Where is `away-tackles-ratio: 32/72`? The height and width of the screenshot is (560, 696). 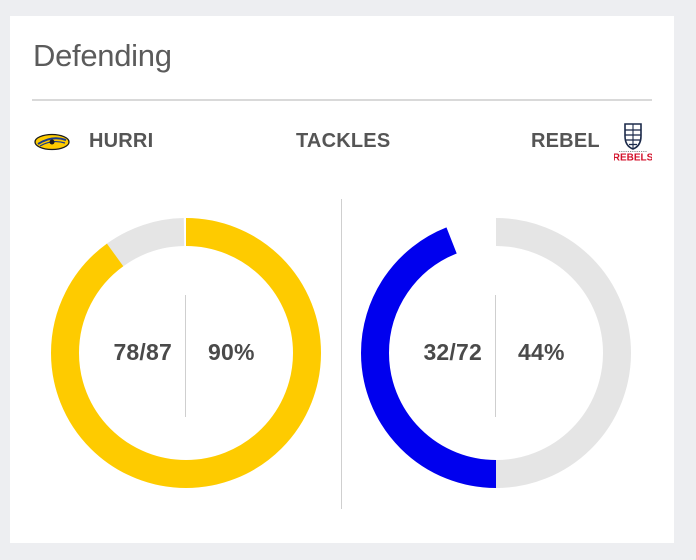
away-tackles-ratio: 32/72 is located at coordinates (452, 352).